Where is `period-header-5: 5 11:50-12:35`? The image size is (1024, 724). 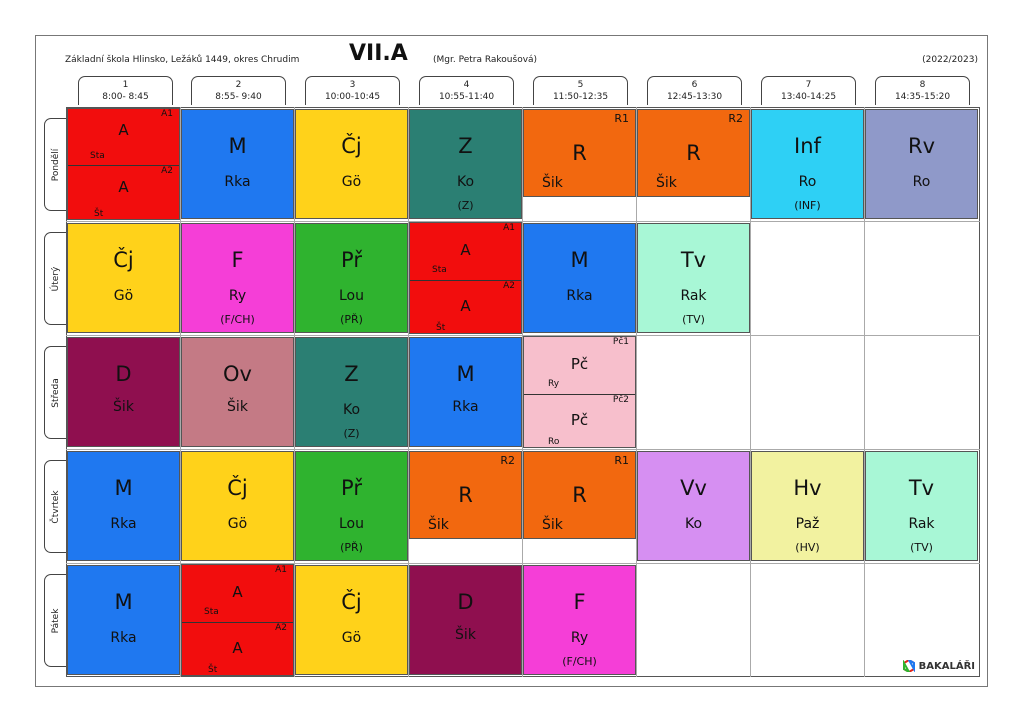
period-header-5: 5 11:50-12:35 is located at coordinates (580, 90).